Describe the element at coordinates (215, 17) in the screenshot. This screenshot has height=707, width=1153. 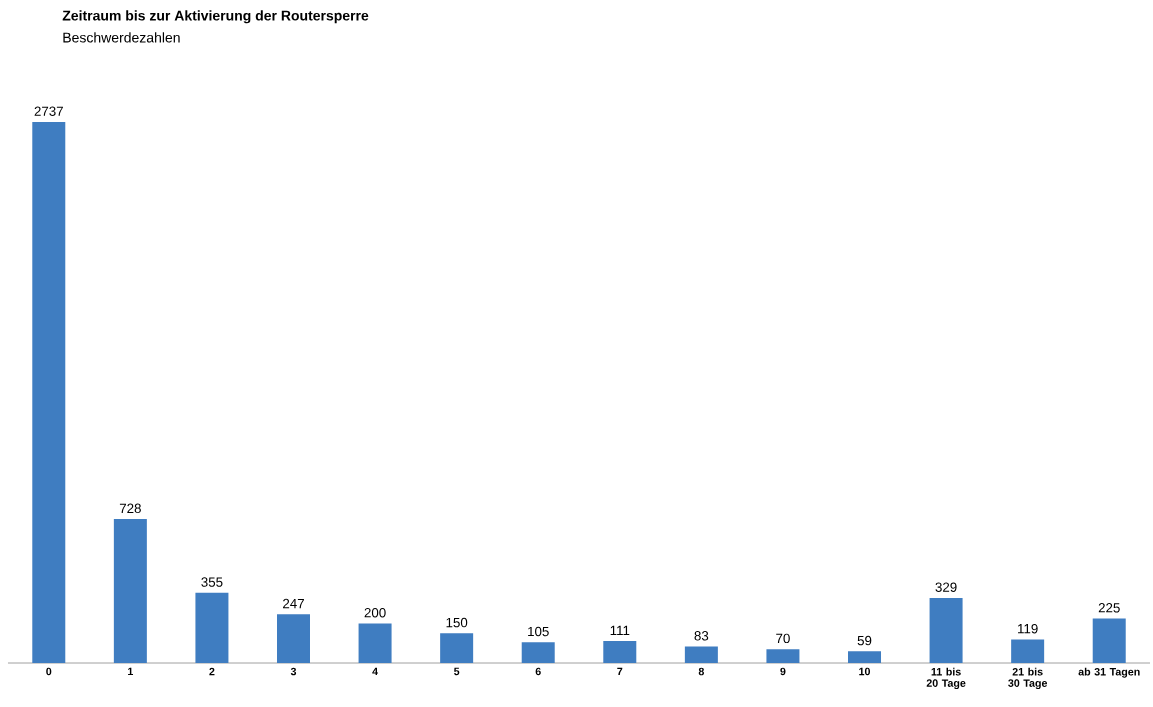
I see `chart-title: Zeitraum bis zur Aktivierung der Routersperre` at that location.